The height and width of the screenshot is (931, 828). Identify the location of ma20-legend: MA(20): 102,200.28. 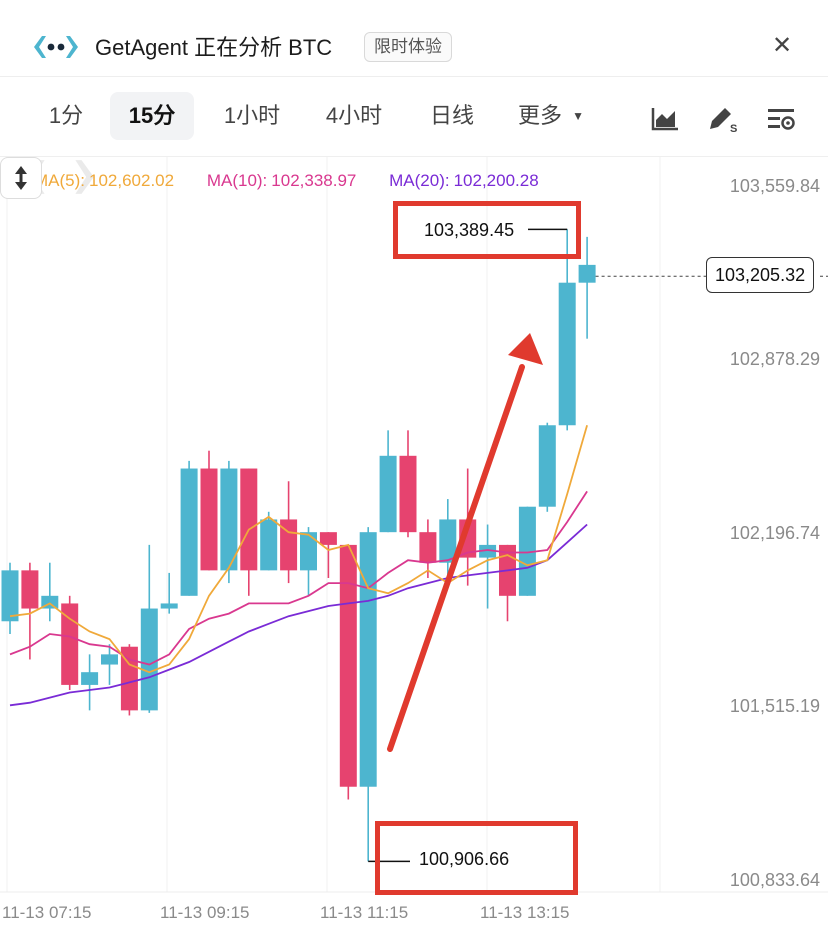
(471, 180).